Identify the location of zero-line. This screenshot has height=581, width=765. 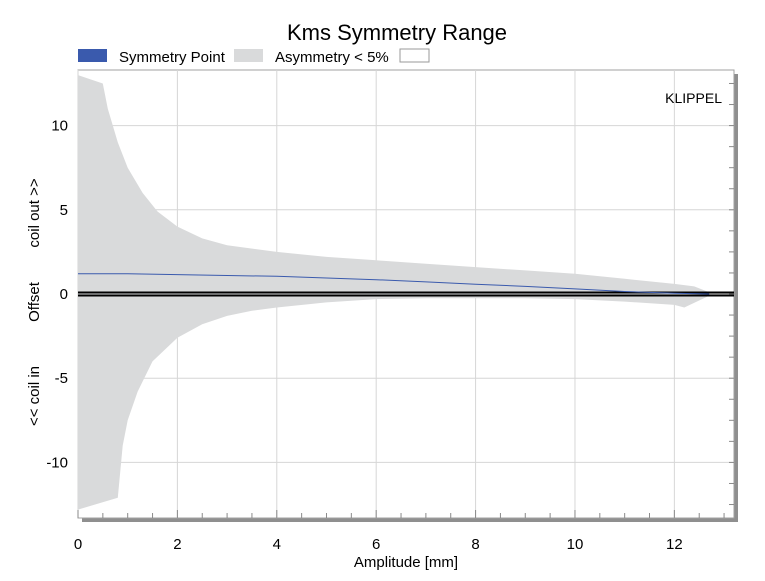
(406, 294).